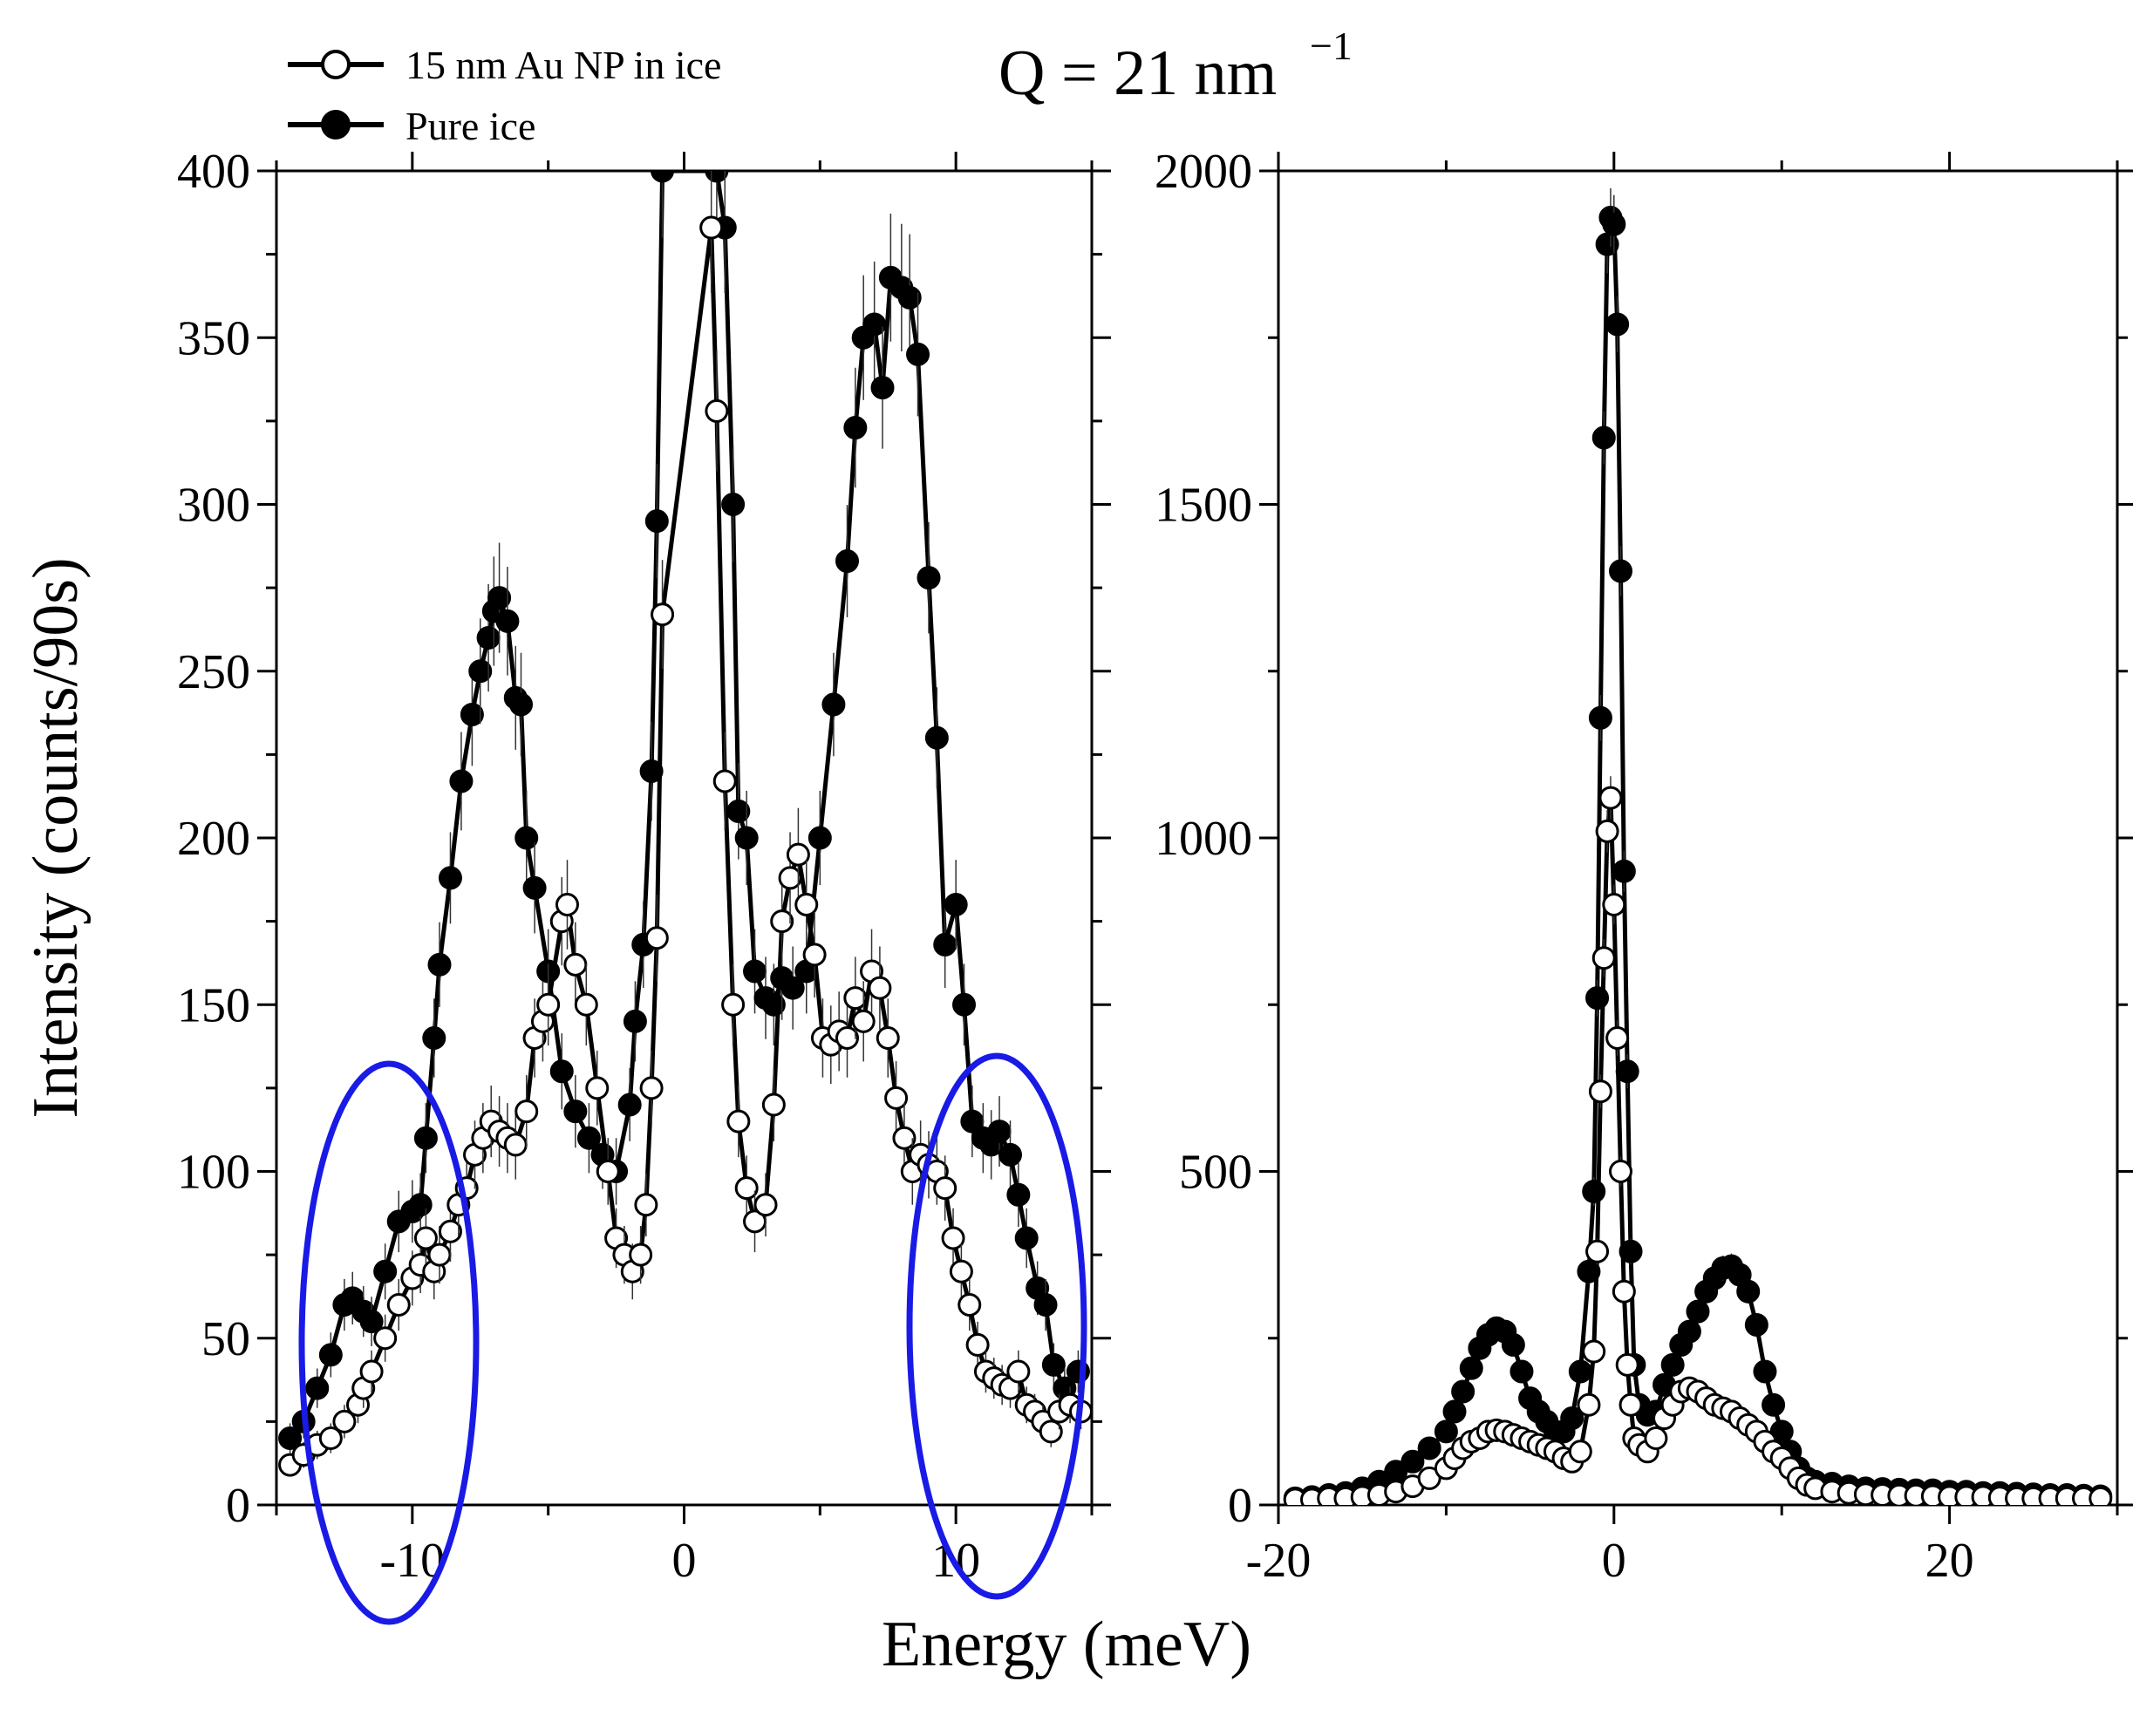 The image size is (2133, 1736). I want to click on right-y-tick-label: 2000, so click(1203, 172).